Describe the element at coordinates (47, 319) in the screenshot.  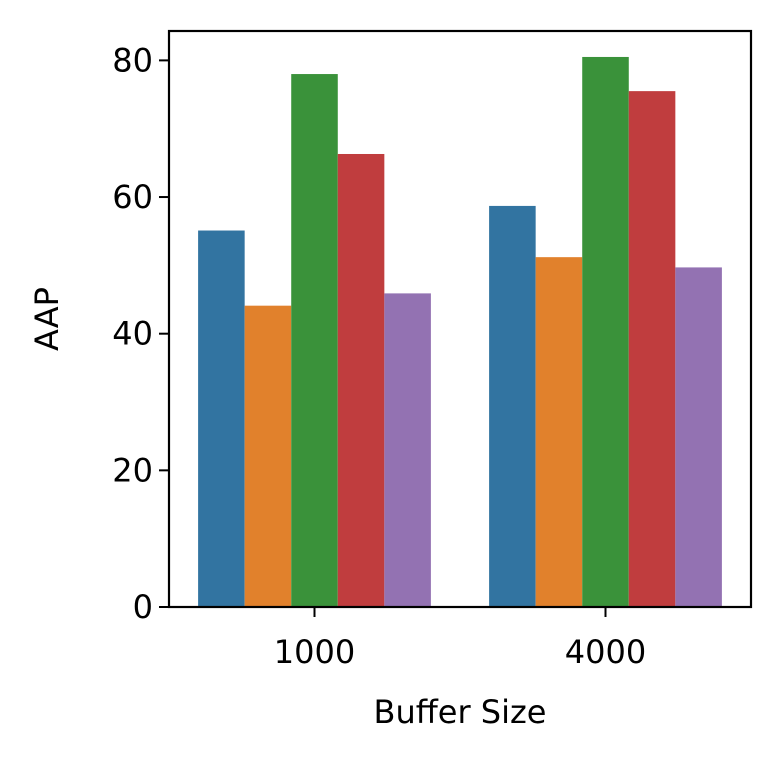
I see `y-axis-title: AAP` at that location.